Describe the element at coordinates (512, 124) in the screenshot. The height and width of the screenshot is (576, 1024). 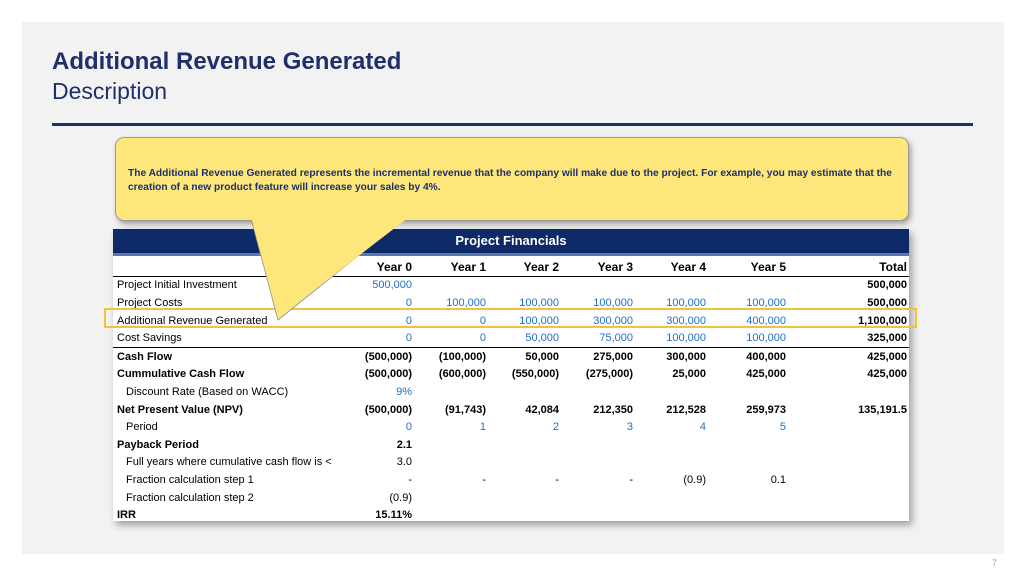
I see `title-divider` at that location.